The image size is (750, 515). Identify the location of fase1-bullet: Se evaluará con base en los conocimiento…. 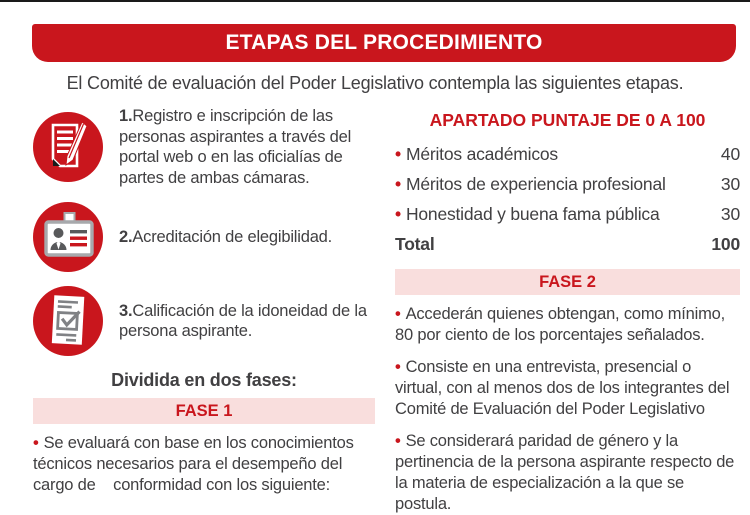
(204, 464).